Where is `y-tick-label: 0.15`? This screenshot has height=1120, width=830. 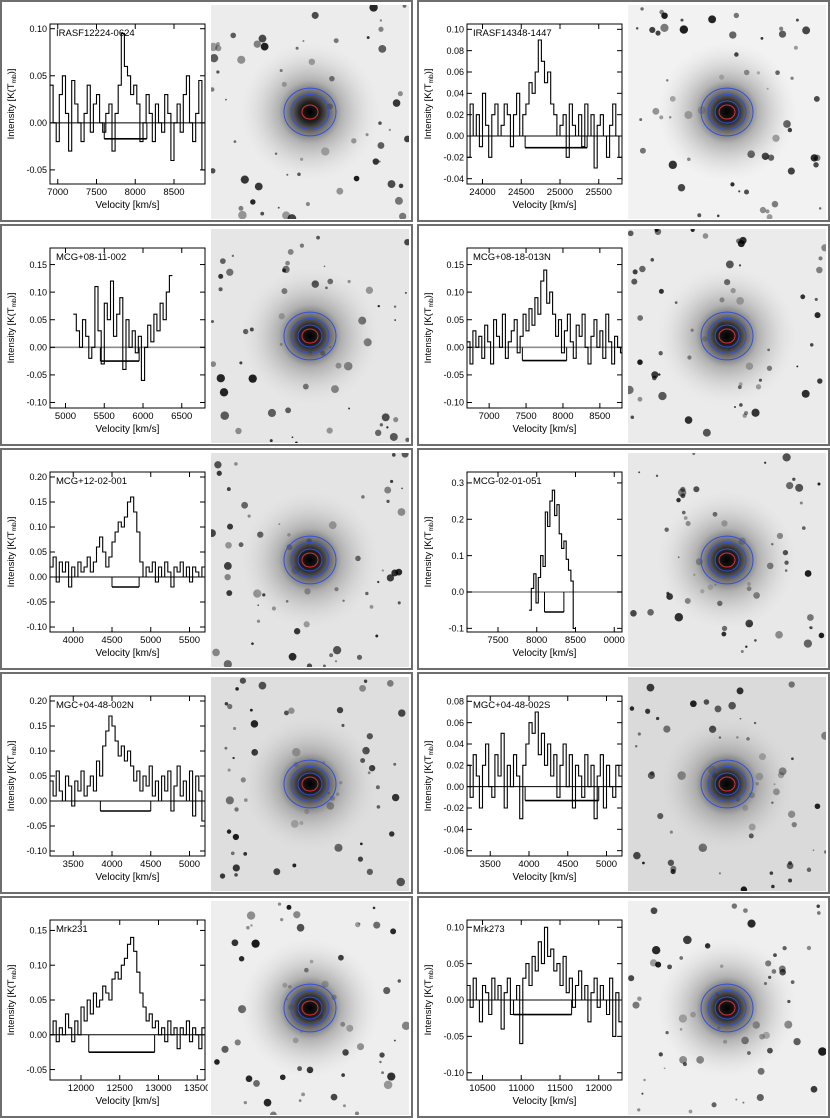
y-tick-label: 0.15 is located at coordinates (38, 265).